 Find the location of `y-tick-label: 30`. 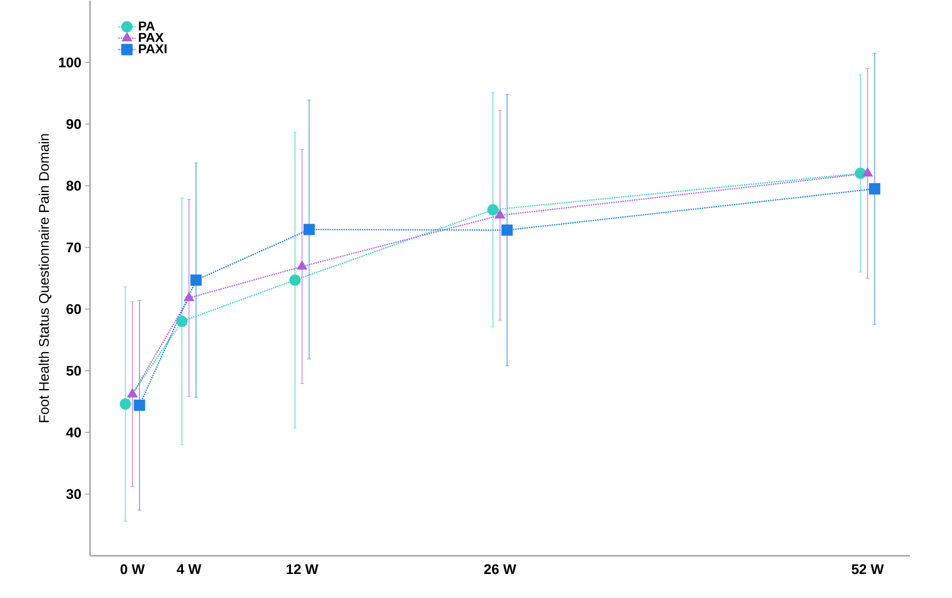

y-tick-label: 30 is located at coordinates (73, 494).